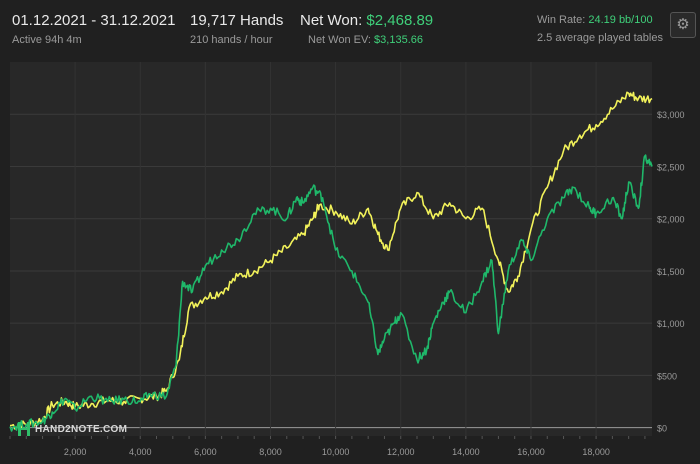  What do you see at coordinates (596, 452) in the screenshot?
I see `x-tick-label: 18,000` at bounding box center [596, 452].